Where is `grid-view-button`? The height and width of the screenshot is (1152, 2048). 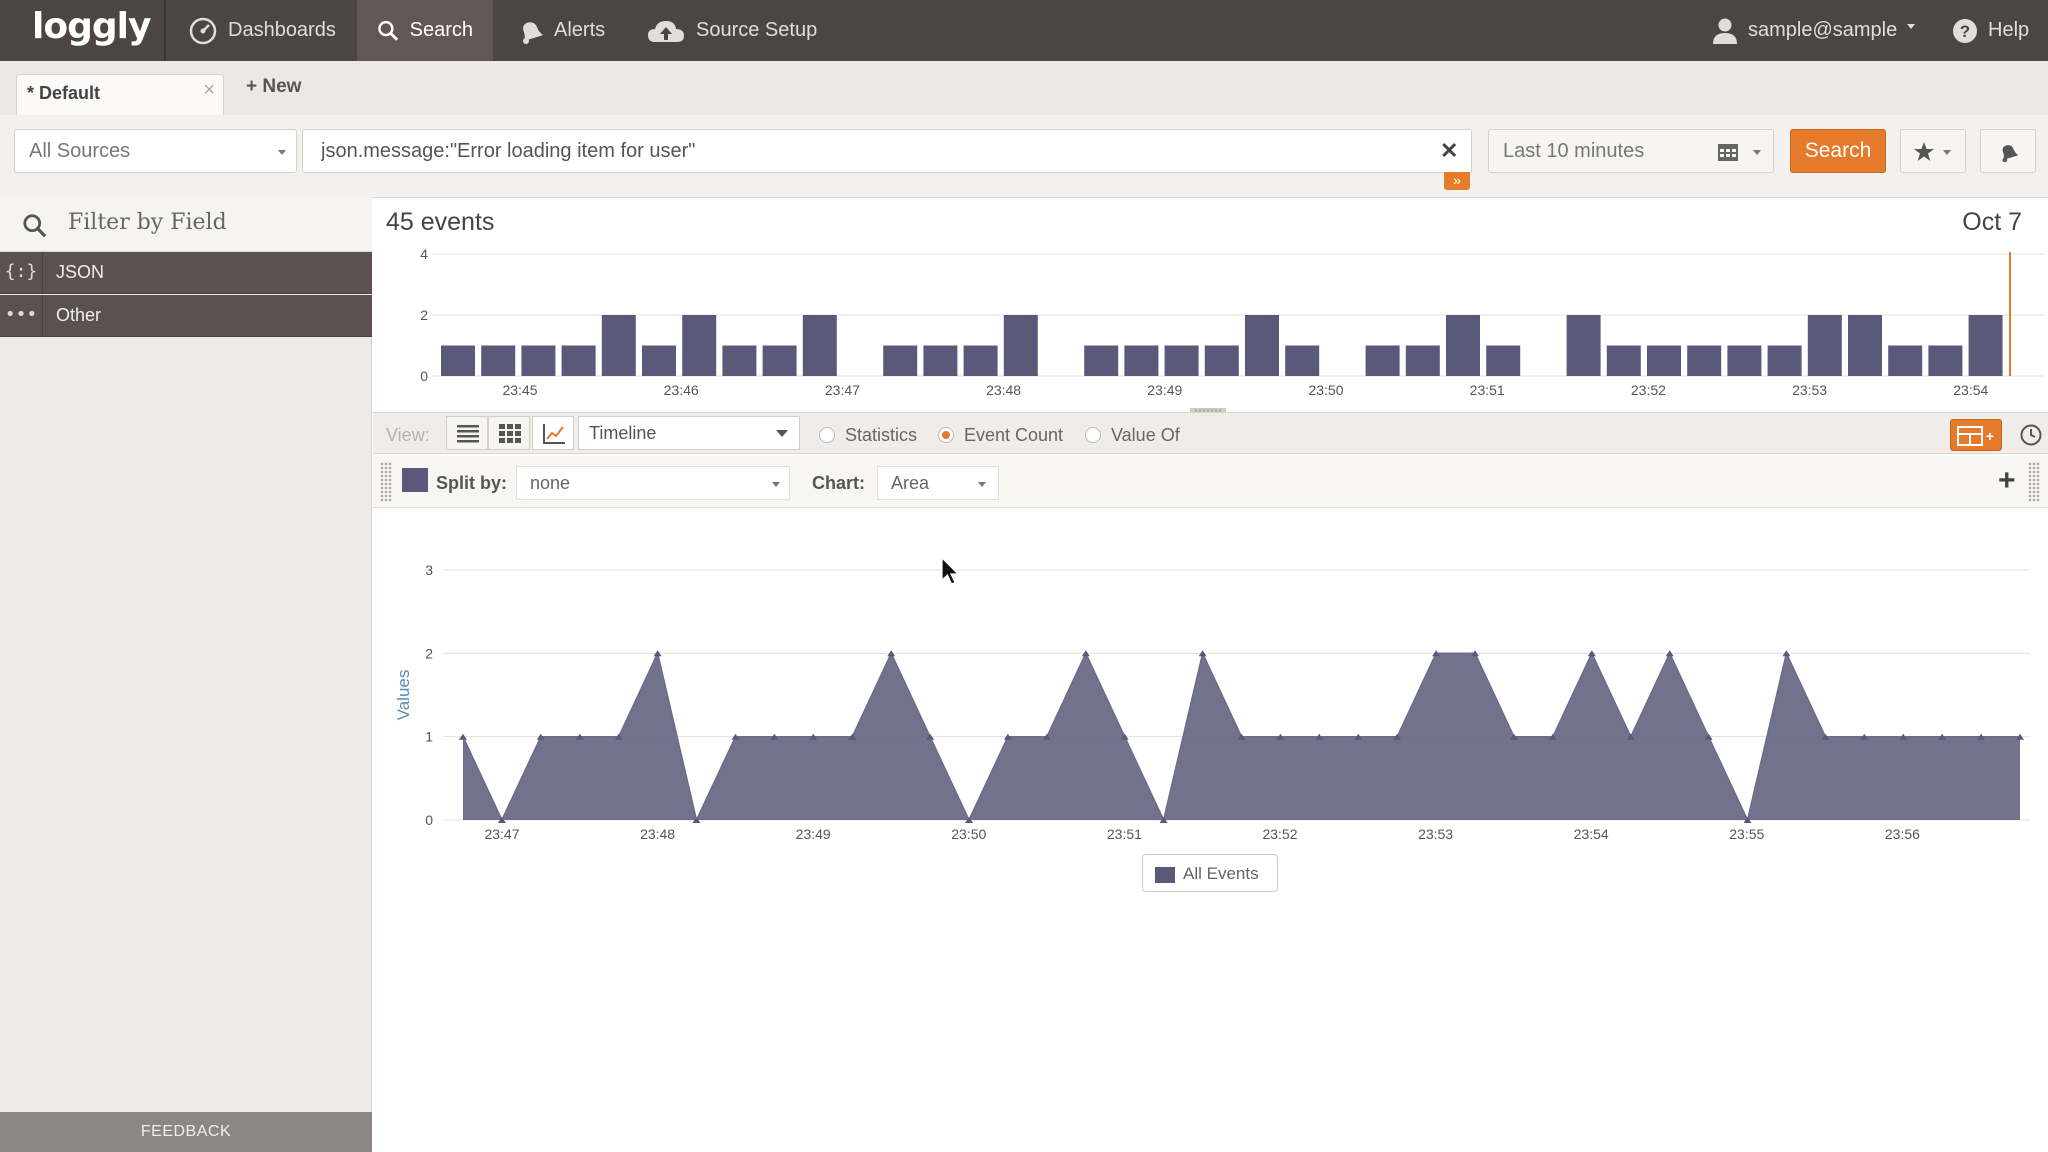
grid-view-button is located at coordinates (509, 433).